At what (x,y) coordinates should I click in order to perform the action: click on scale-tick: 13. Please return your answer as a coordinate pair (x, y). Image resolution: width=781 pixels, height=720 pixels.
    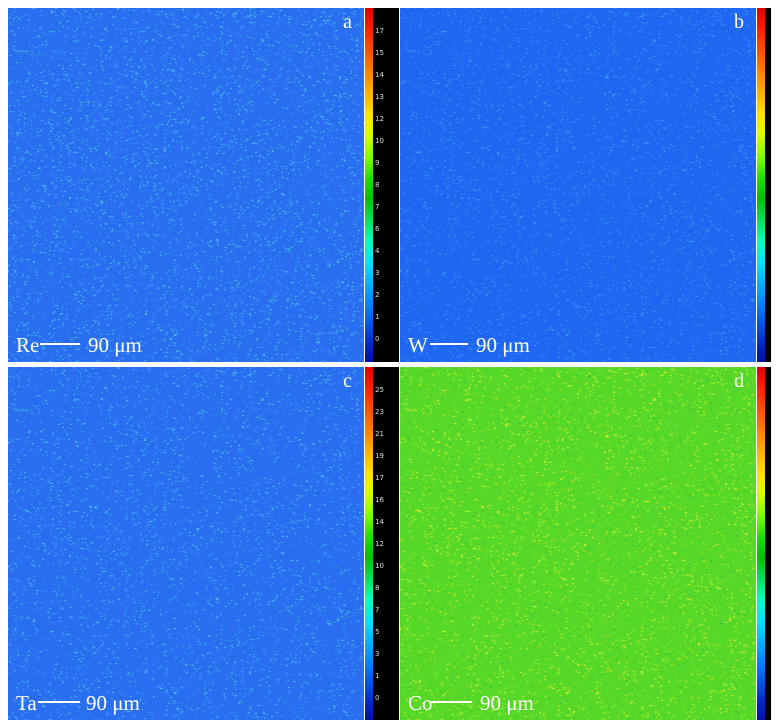
    Looking at the image, I should click on (379, 97).